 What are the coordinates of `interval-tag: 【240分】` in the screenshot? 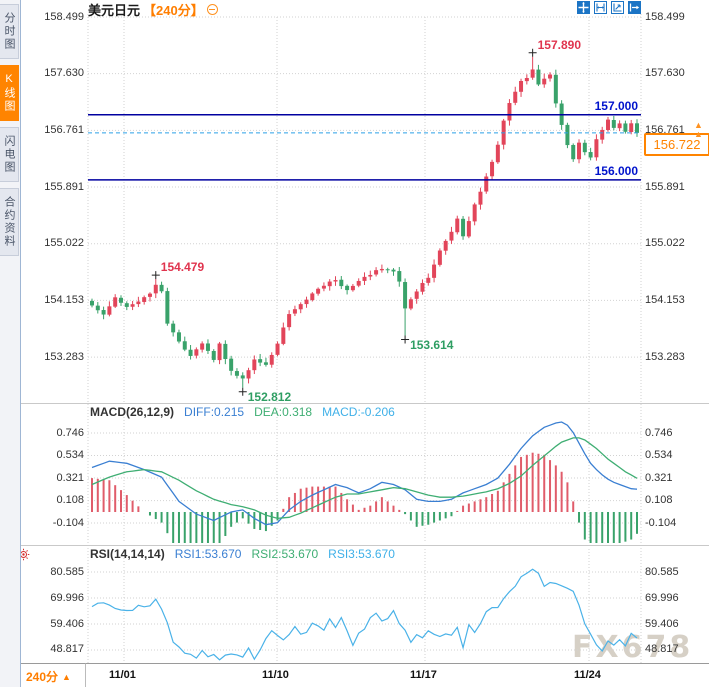 It's located at (173, 10).